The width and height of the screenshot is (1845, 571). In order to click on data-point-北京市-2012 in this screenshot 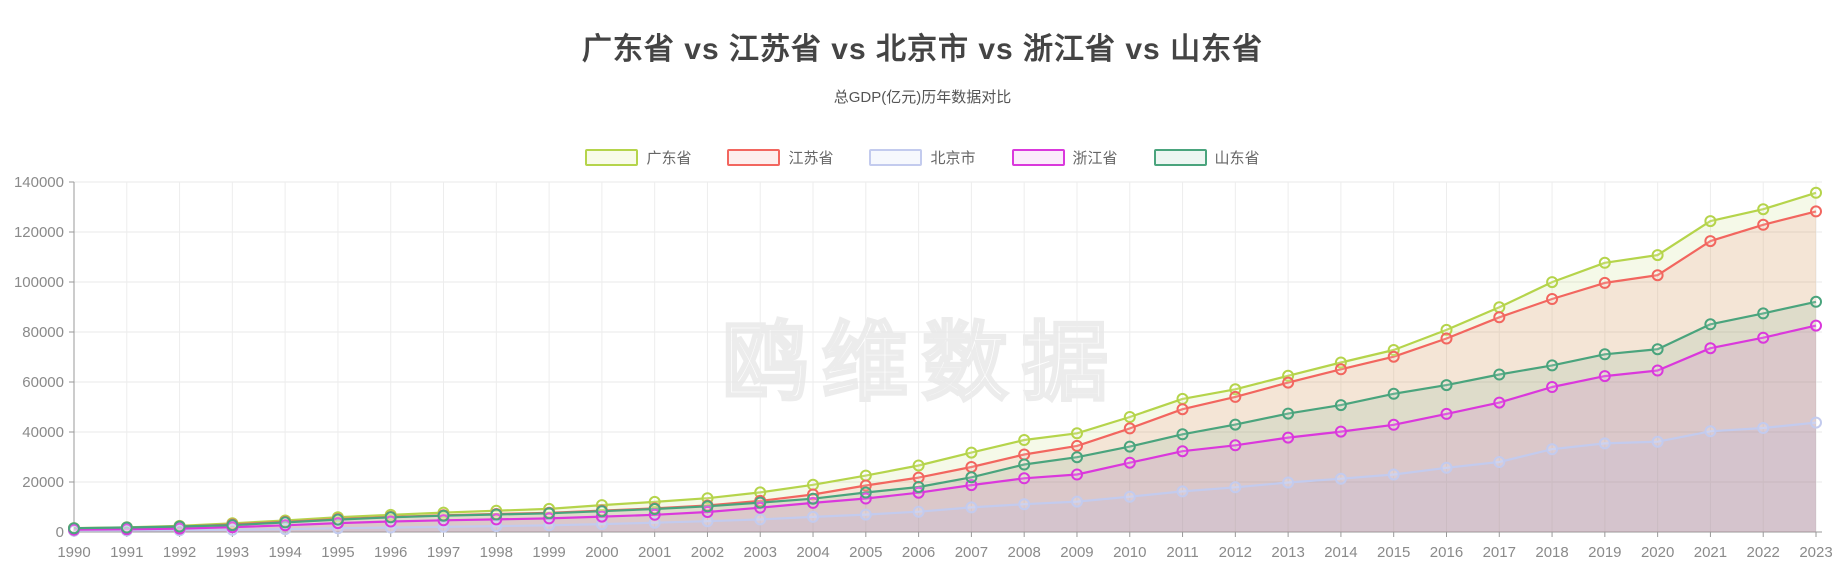, I will do `click(1235, 487)`.